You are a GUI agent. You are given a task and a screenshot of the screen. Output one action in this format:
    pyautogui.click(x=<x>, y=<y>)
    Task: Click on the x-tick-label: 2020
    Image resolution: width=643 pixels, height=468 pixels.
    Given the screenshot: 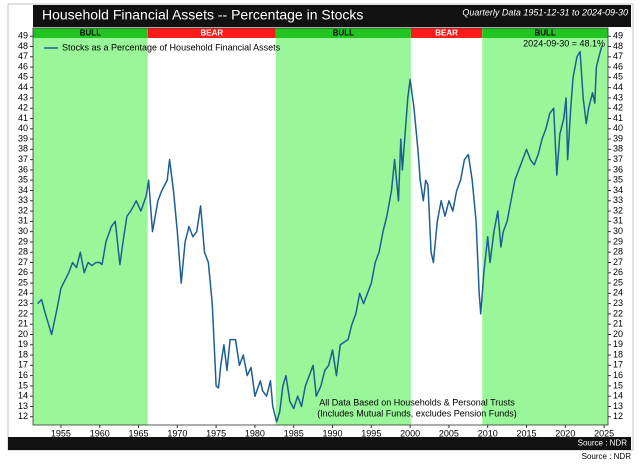 What is the action you would take?
    pyautogui.click(x=565, y=433)
    